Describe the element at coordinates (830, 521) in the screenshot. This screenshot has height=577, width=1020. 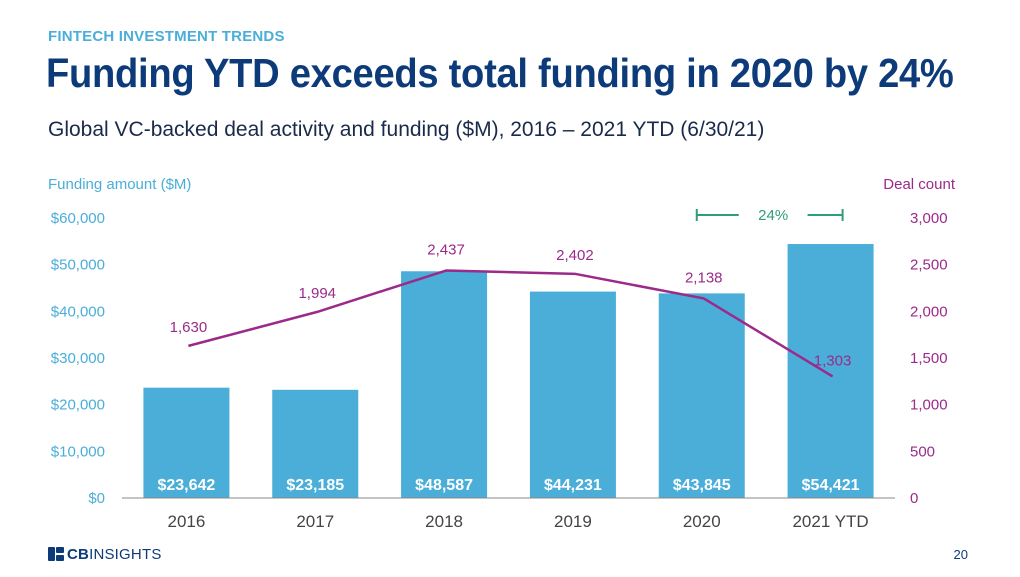
I see `x-tick-label: 2021 YTD` at that location.